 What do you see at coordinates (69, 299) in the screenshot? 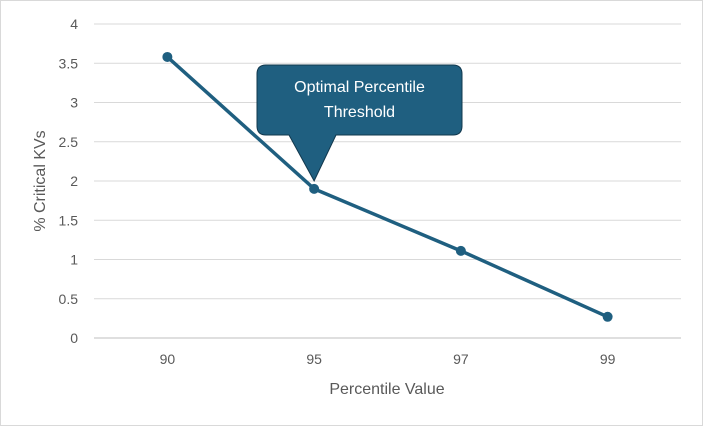
I see `y-tick-label: 0.5` at bounding box center [69, 299].